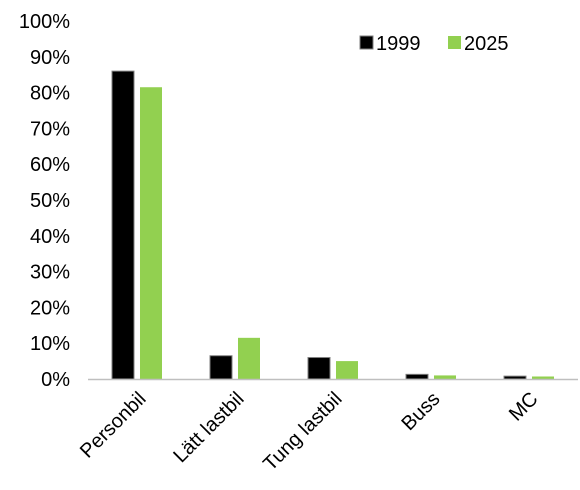 The height and width of the screenshot is (490, 580). Describe the element at coordinates (50, 201) in the screenshot. I see `y-tick-label: 50%` at that location.